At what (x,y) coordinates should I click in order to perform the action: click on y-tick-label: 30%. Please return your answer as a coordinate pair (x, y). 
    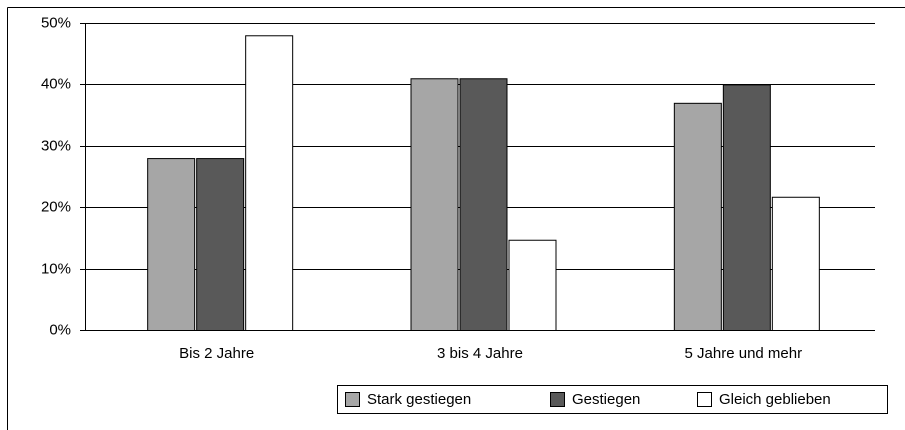
    Looking at the image, I should click on (56, 145).